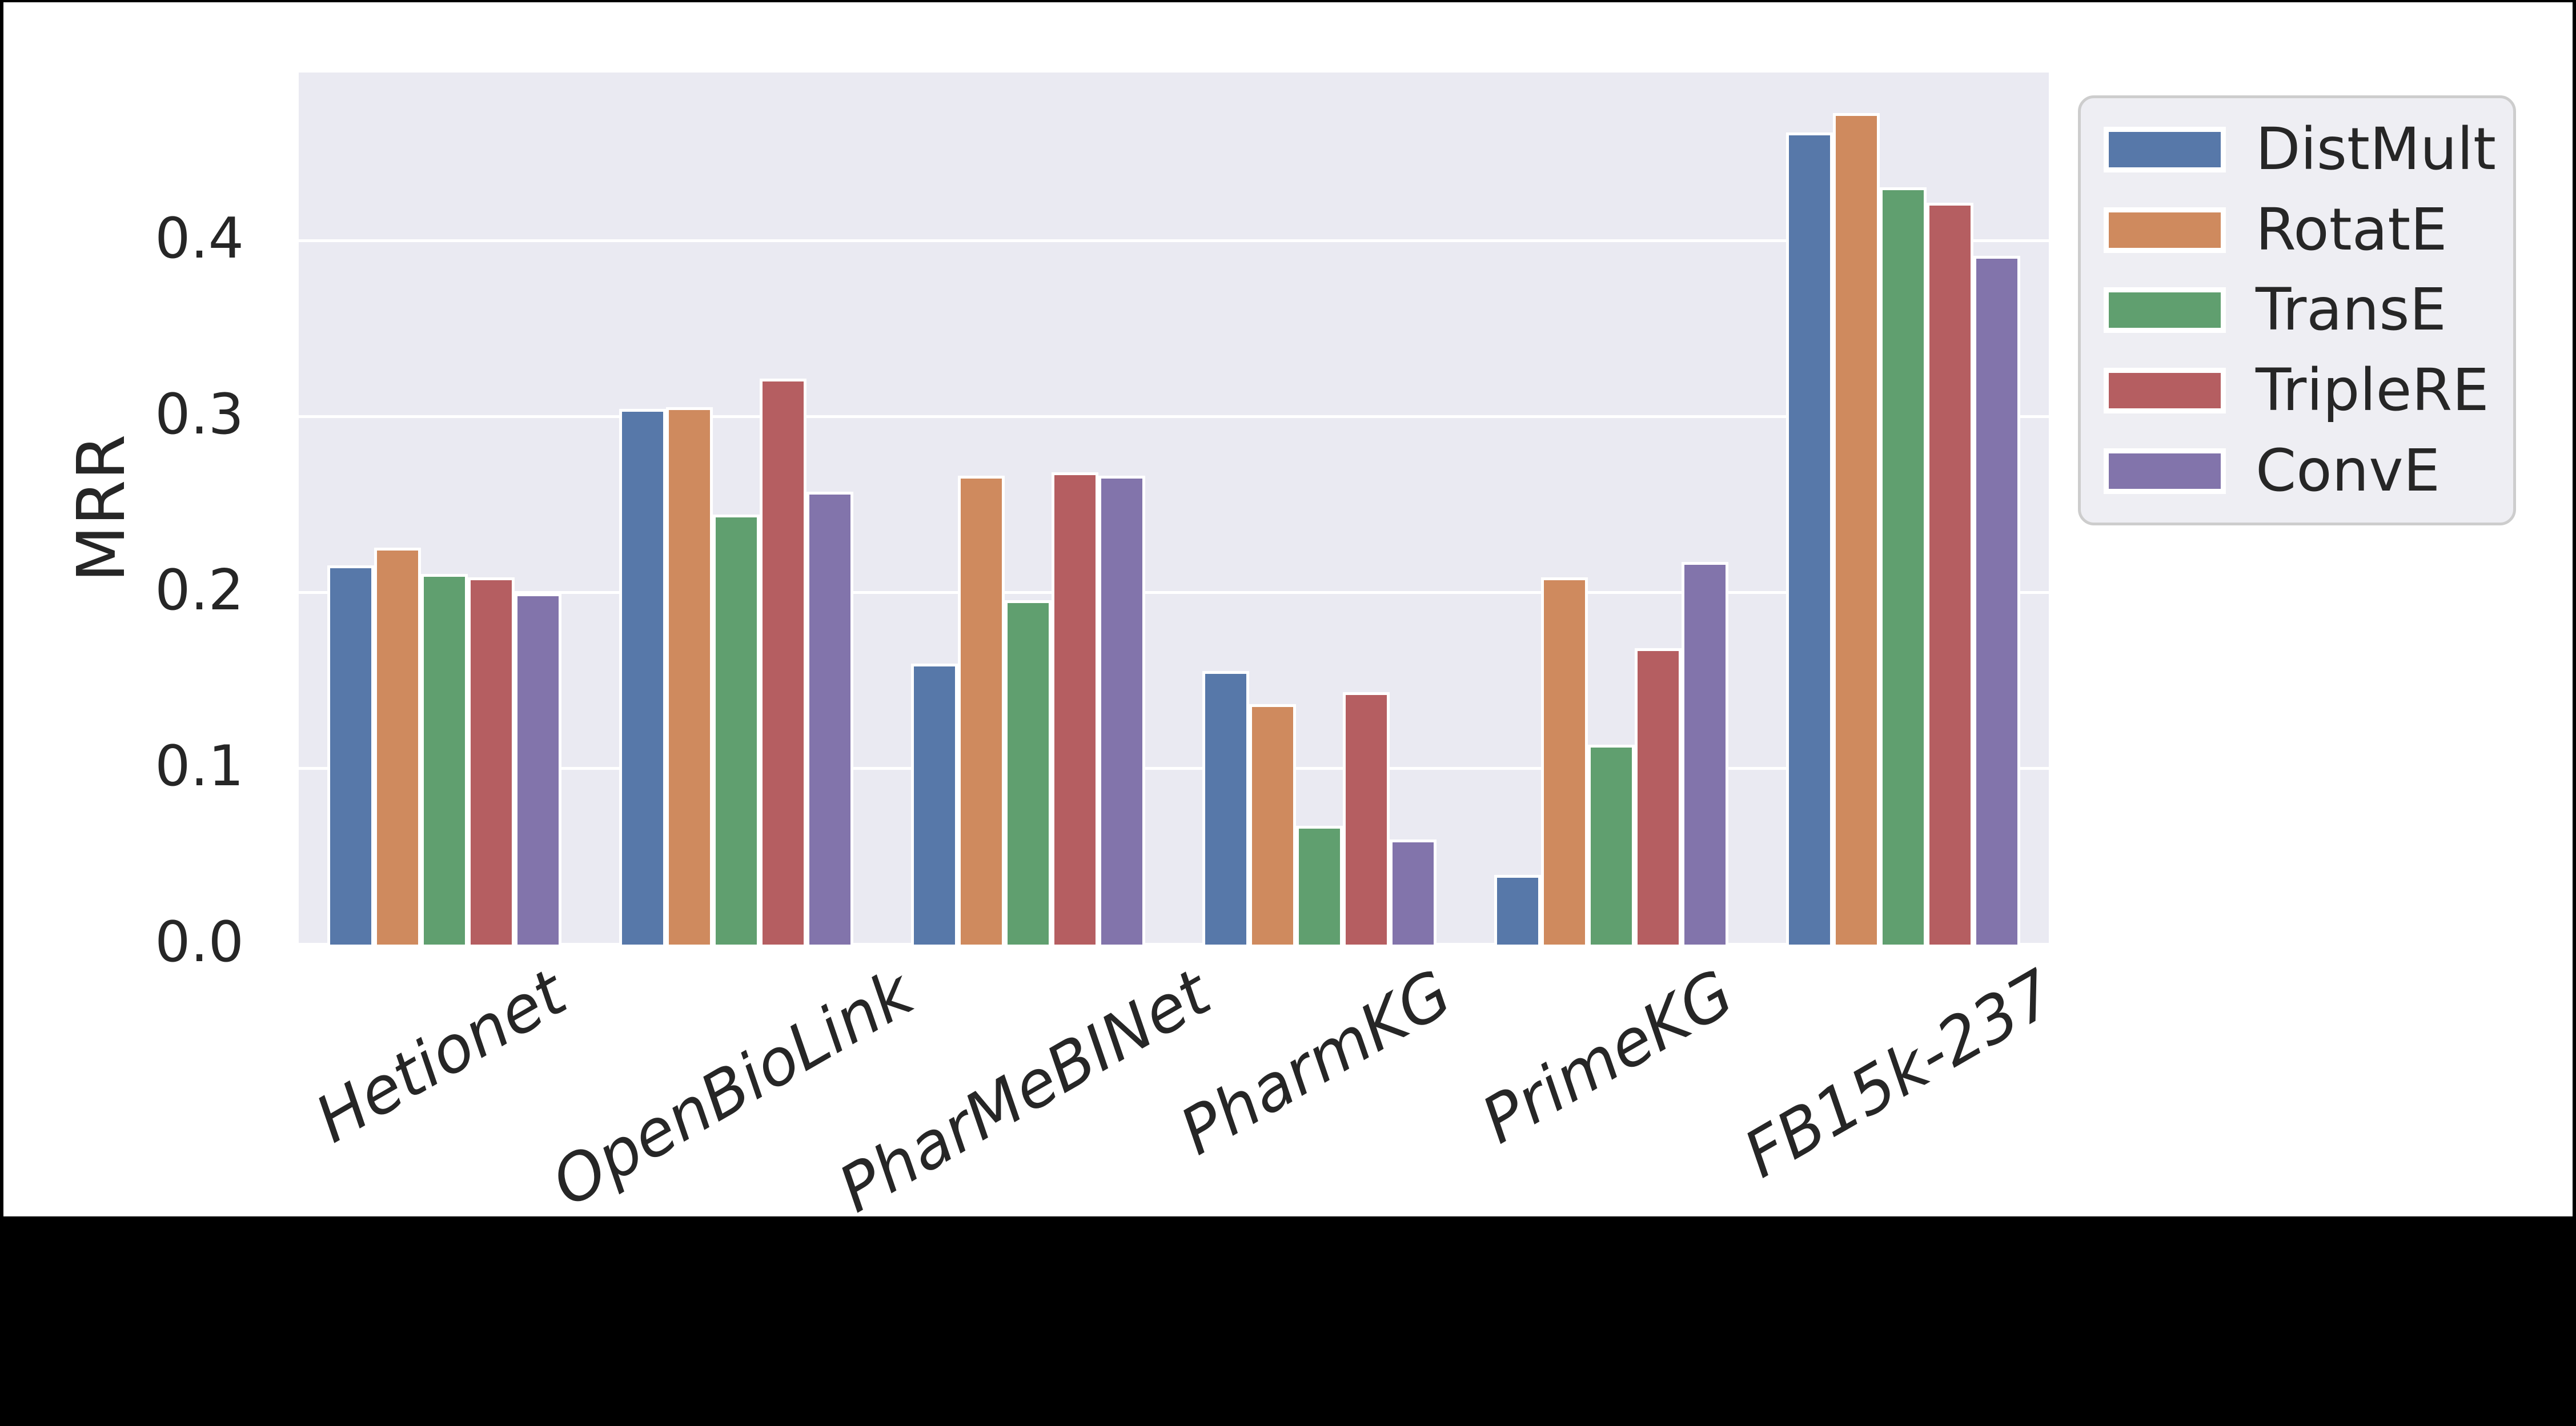 The image size is (2576, 1426). Describe the element at coordinates (2165, 310) in the screenshot. I see `legend-swatch-TransE` at that location.